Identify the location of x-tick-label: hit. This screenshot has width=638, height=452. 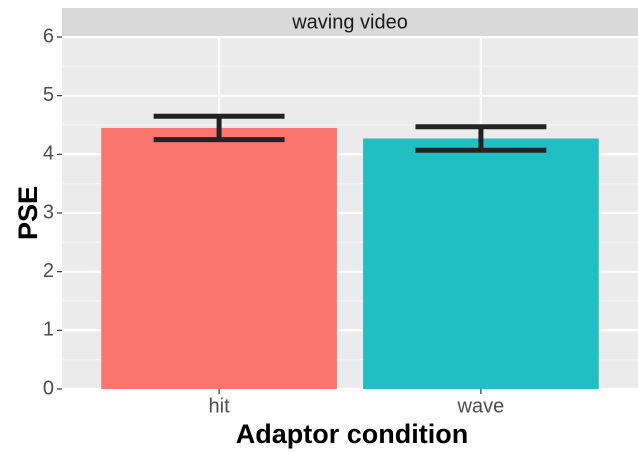
(220, 406).